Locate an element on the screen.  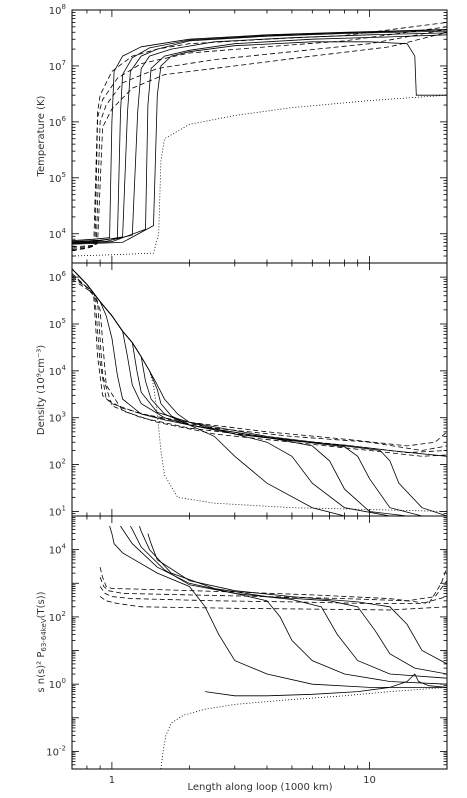
density-ytick-label: 10⁶ is located at coordinates (58, 277).